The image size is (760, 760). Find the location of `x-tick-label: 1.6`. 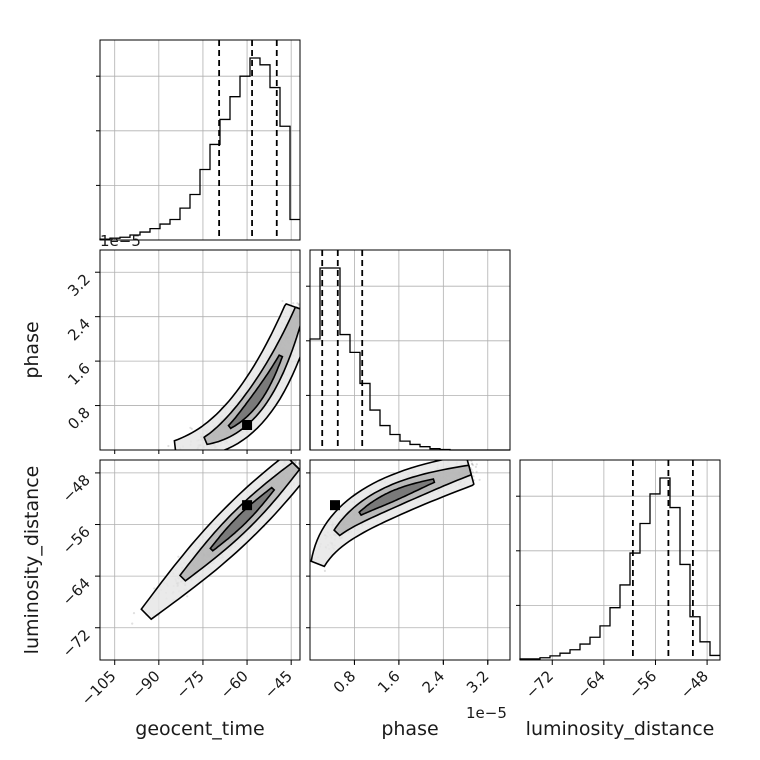

x-tick-label: 1.6 is located at coordinates (389, 682).